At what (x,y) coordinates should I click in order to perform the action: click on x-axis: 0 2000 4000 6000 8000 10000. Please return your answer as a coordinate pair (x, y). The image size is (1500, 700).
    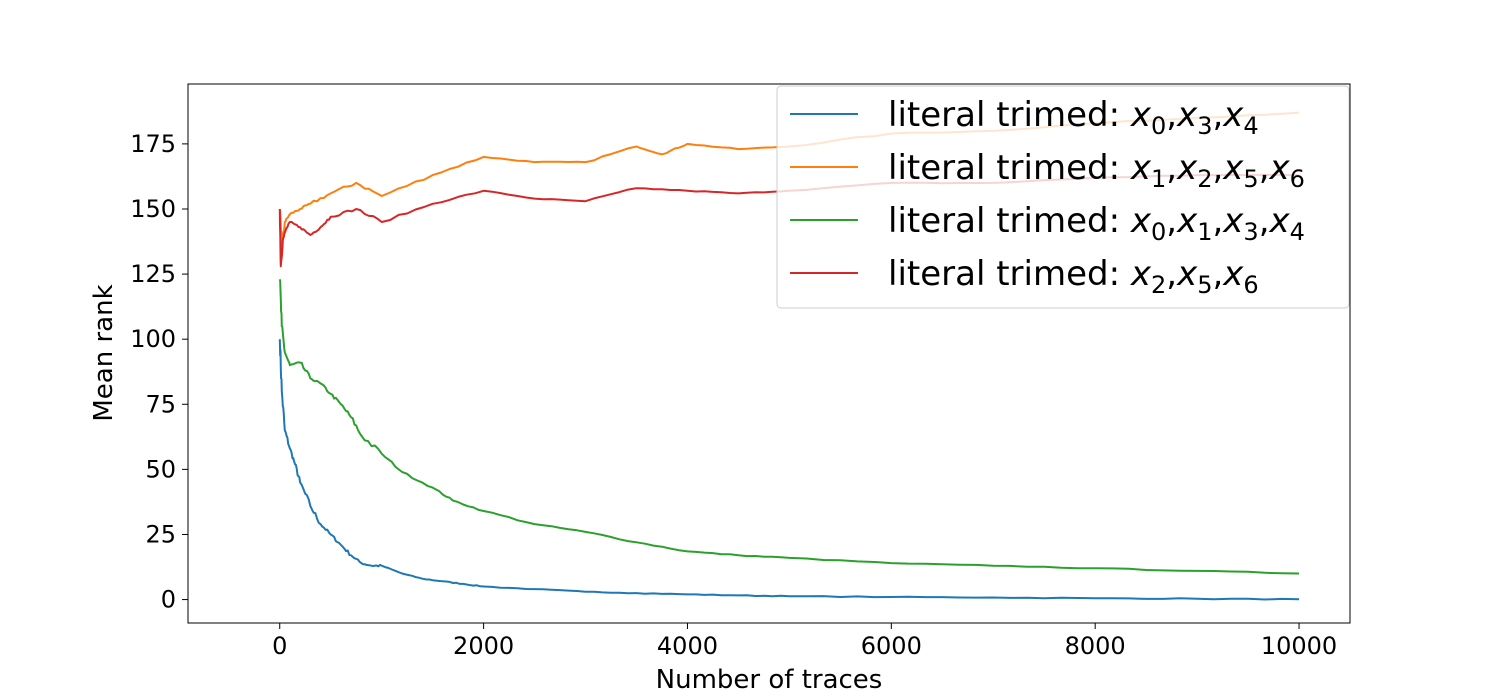
    Looking at the image, I should click on (804, 641).